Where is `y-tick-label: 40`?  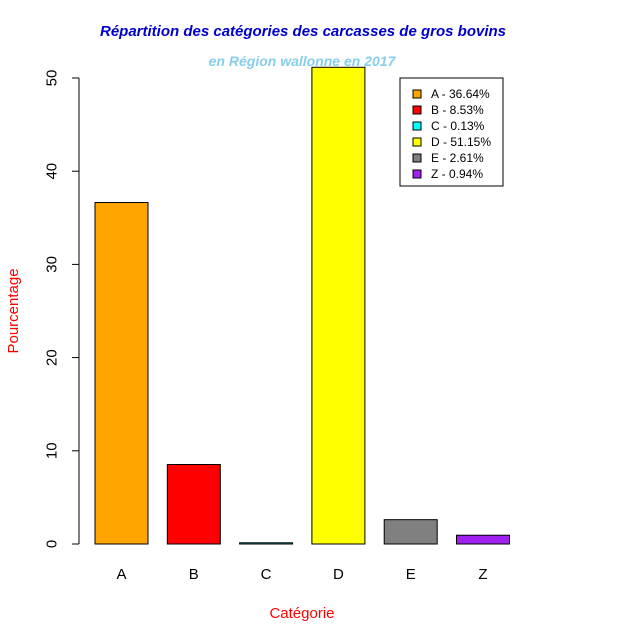
y-tick-label: 40 is located at coordinates (52, 171).